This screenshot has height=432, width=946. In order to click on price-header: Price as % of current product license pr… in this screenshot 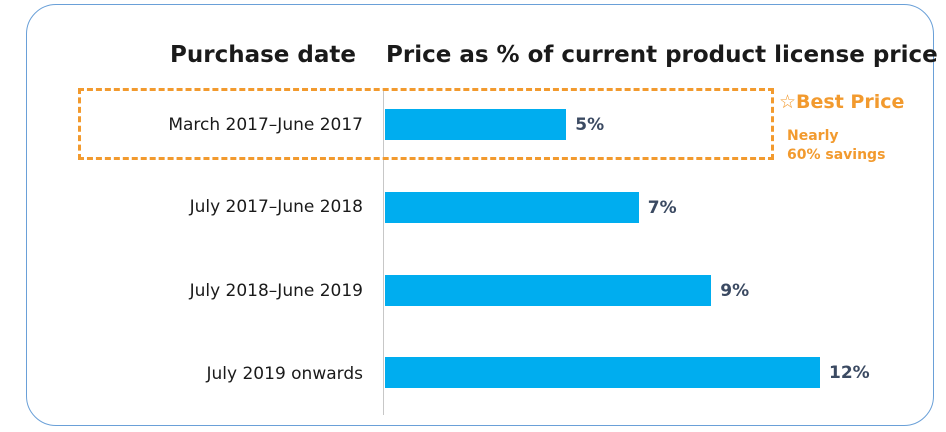, I will do `click(662, 55)`.